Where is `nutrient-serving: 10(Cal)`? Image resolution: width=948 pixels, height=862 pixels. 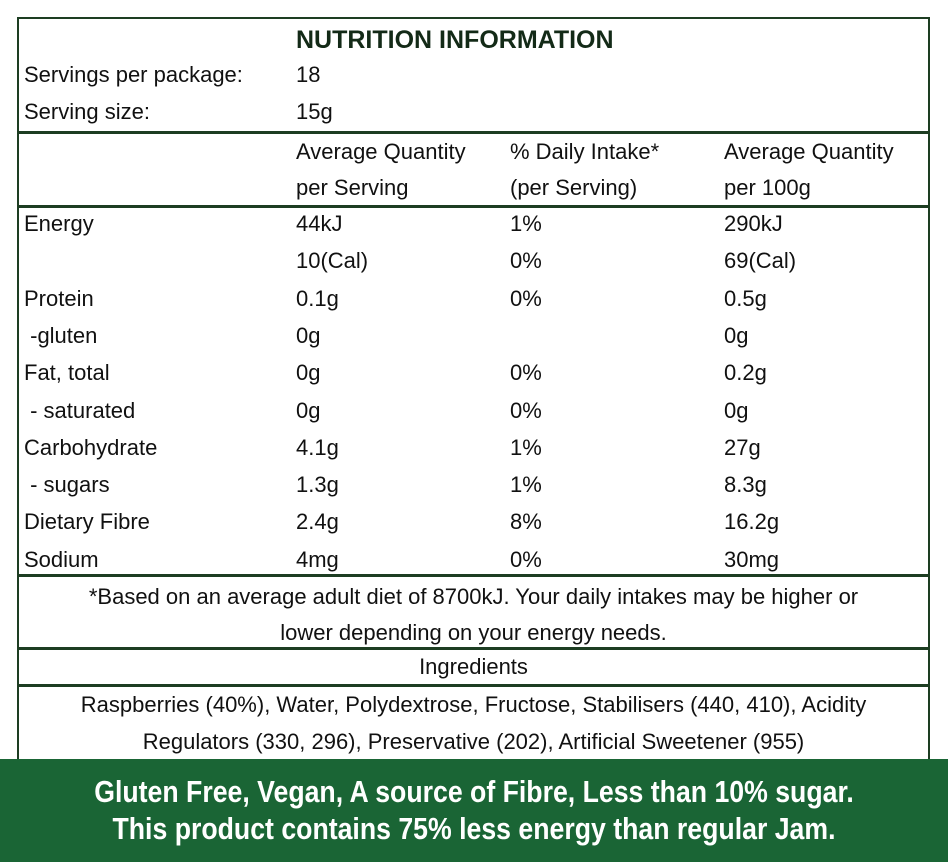 nutrient-serving: 10(Cal) is located at coordinates (332, 261).